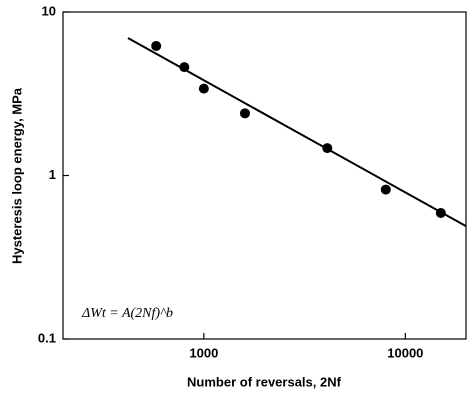  Describe the element at coordinates (127, 313) in the screenshot. I see `annotation: ΔWt = A(2Nf)^b` at that location.